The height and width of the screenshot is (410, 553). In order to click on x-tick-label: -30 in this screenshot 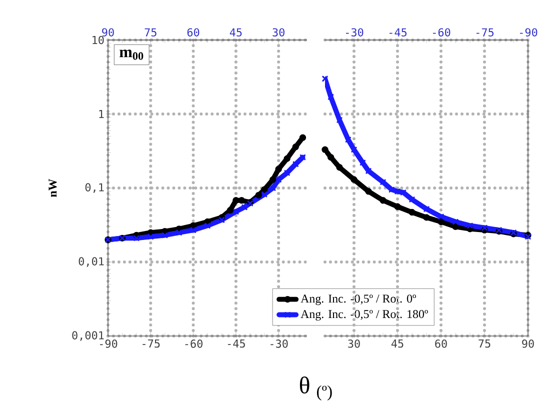, I will do `click(279, 344)`.